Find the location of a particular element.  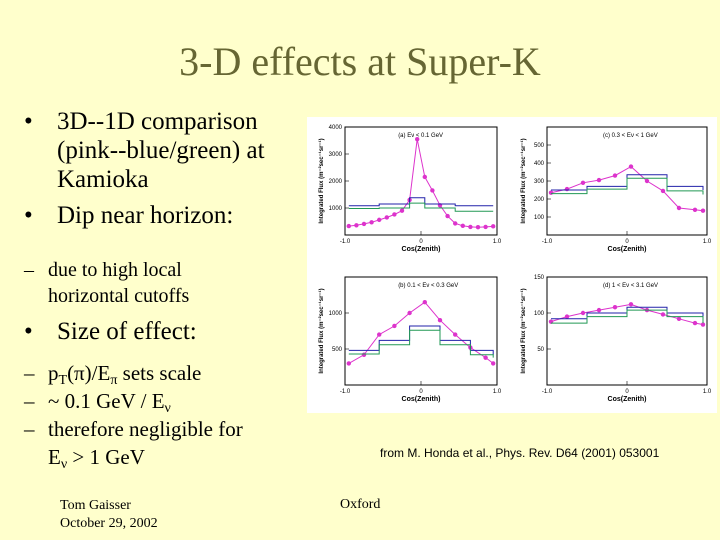

y-tick-label: 300 is located at coordinates (539, 182).